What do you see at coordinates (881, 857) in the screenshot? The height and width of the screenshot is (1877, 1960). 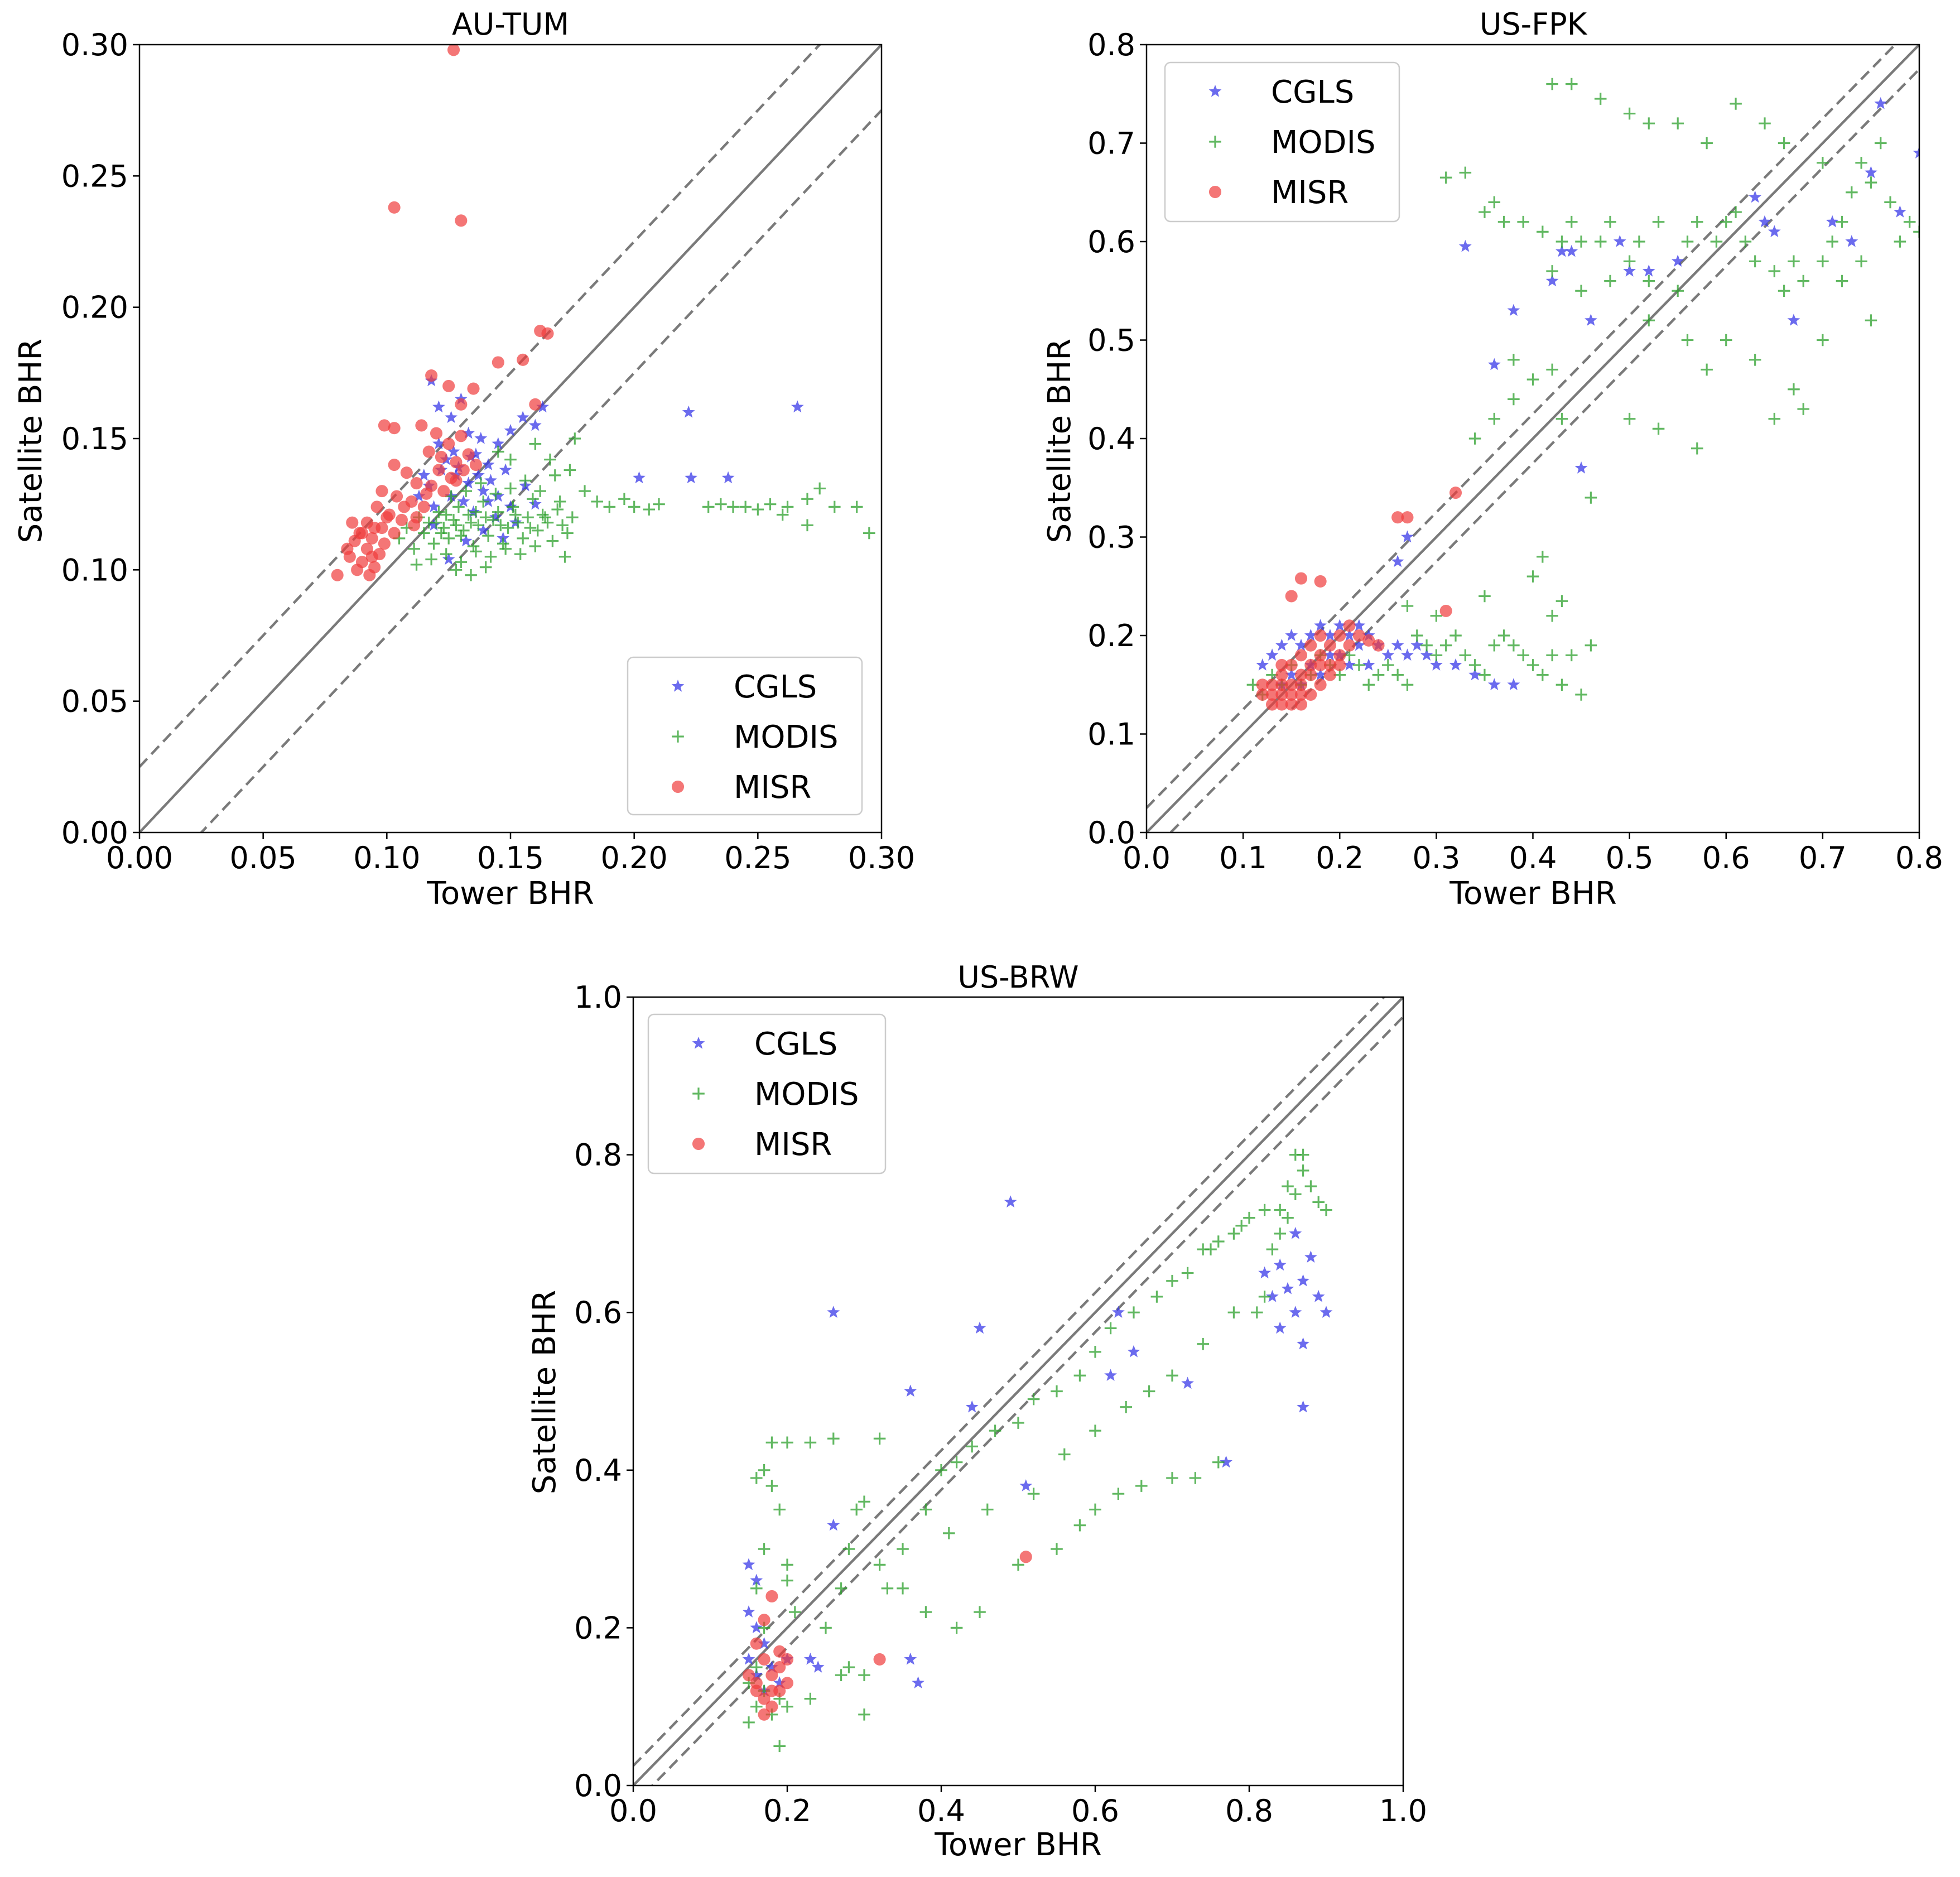 I see `x-tick-label: 0.30` at bounding box center [881, 857].